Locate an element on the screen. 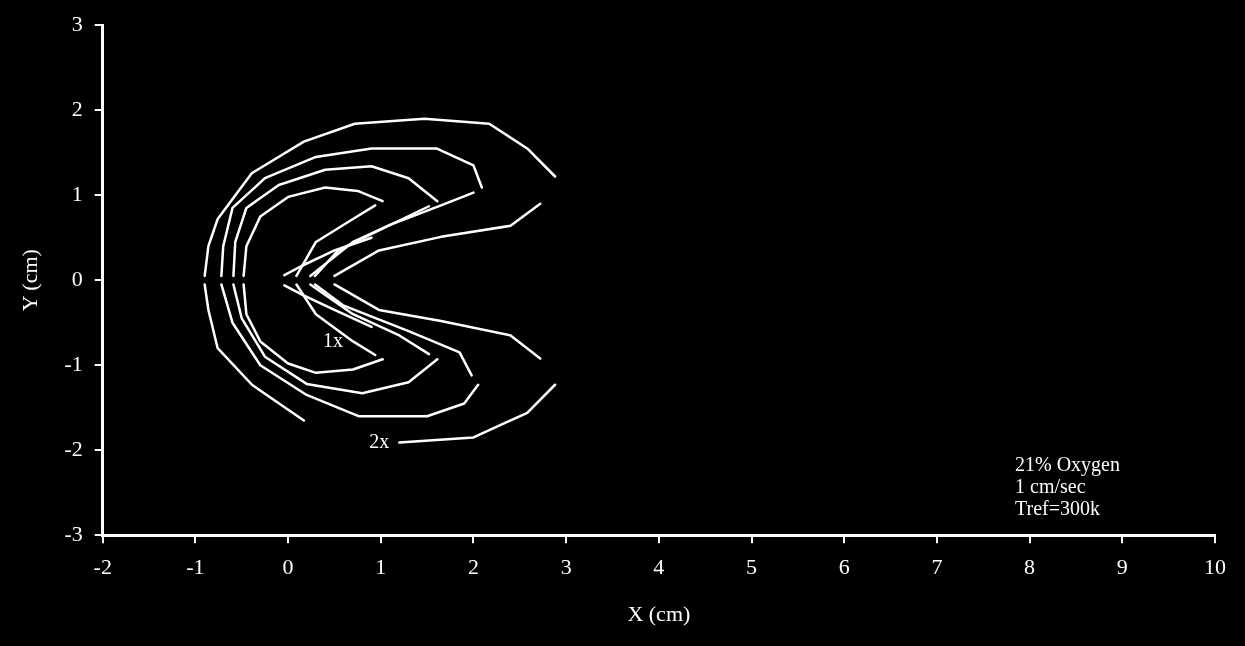 The image size is (1245, 646). y-tick-label: 1 is located at coordinates (77, 193).